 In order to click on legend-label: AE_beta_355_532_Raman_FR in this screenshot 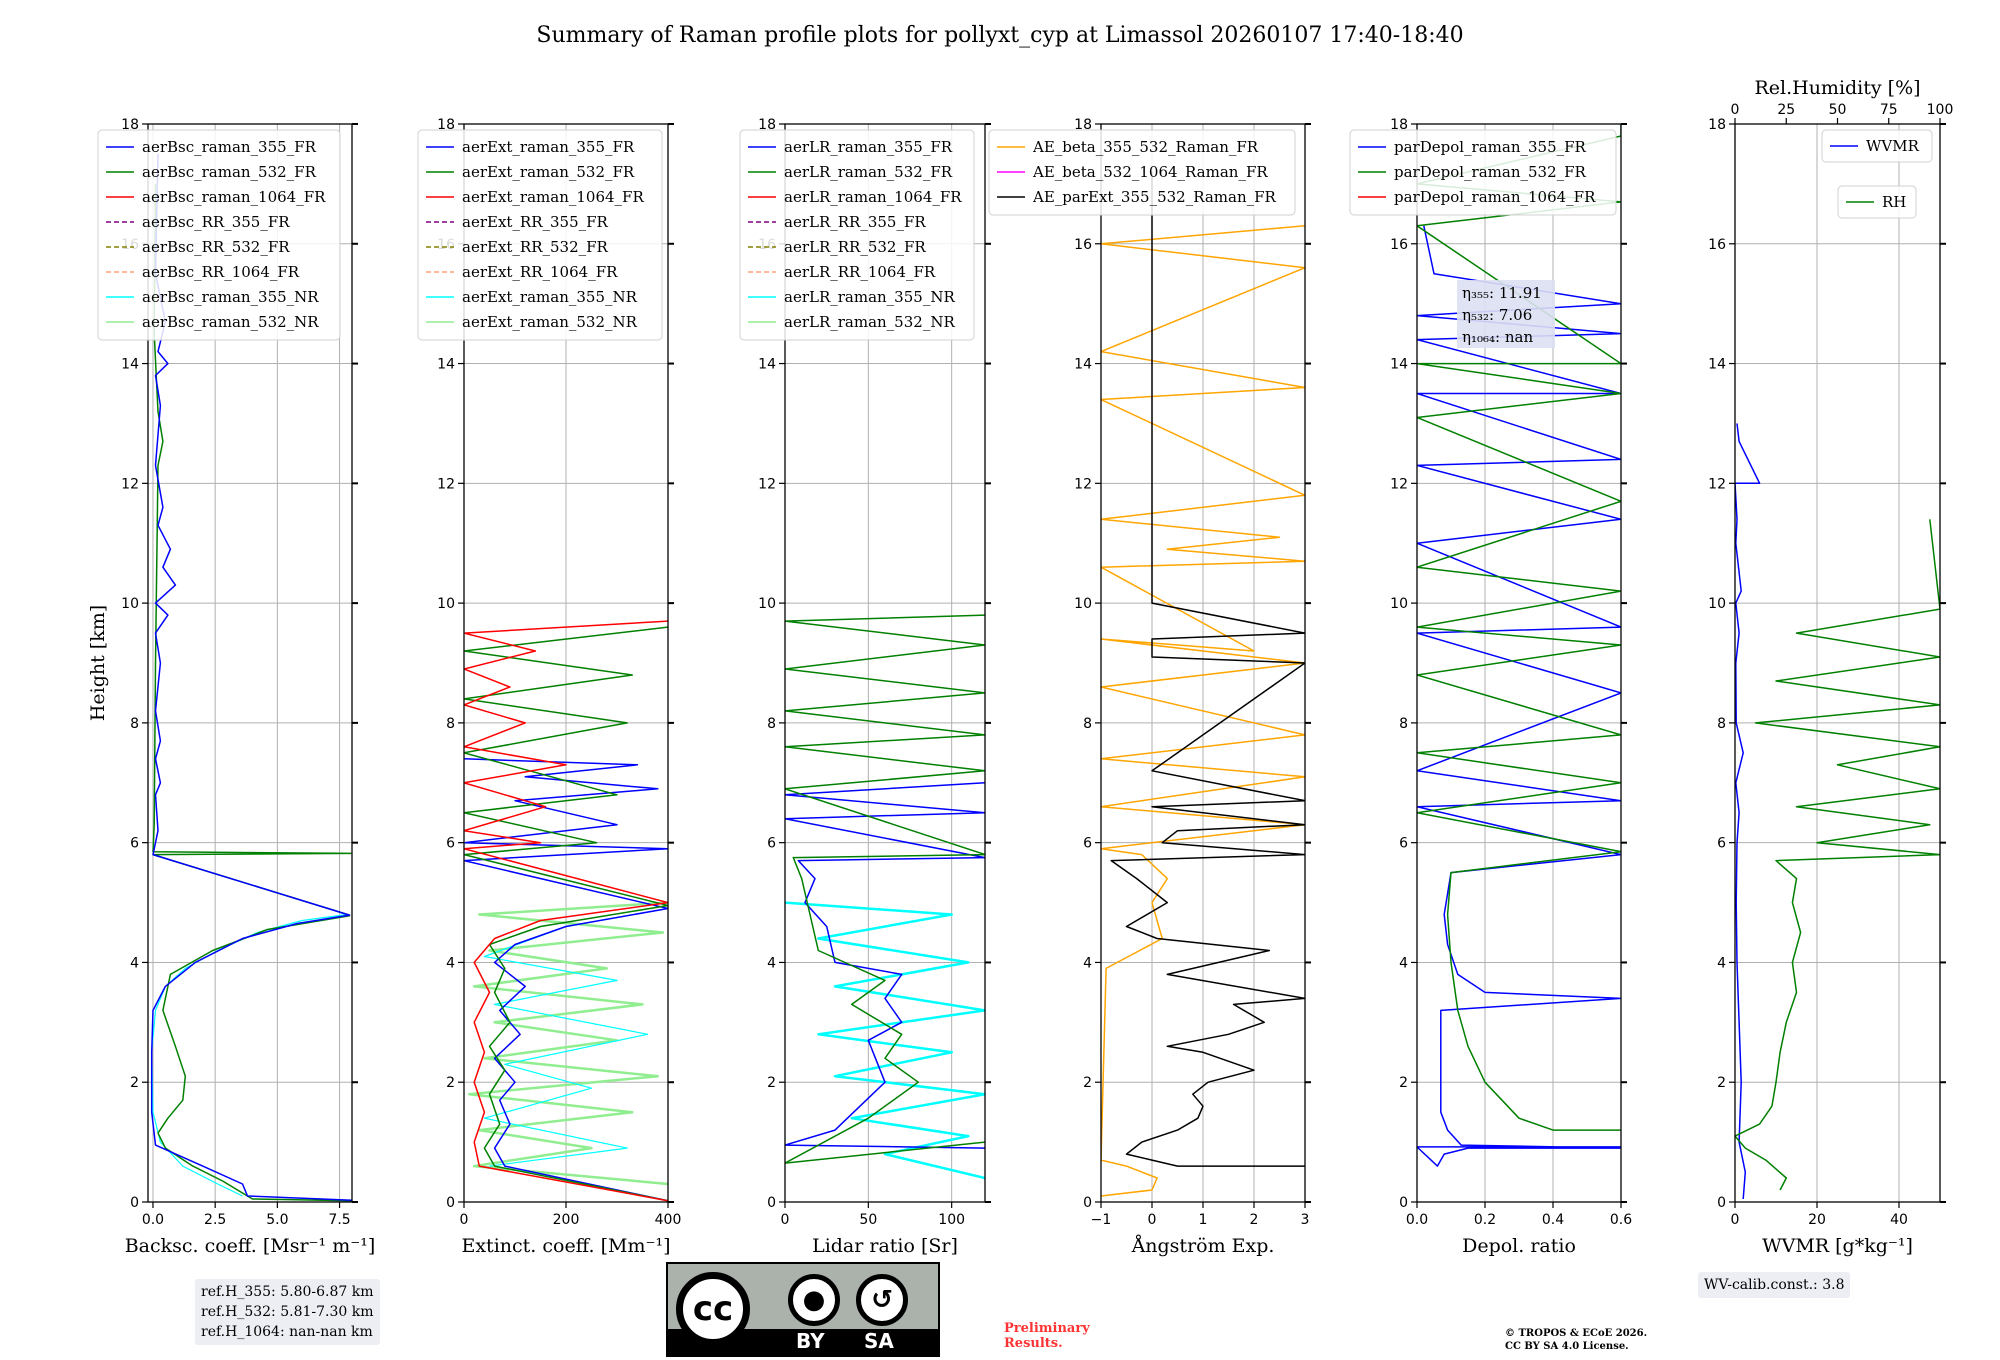, I will do `click(1145, 147)`.